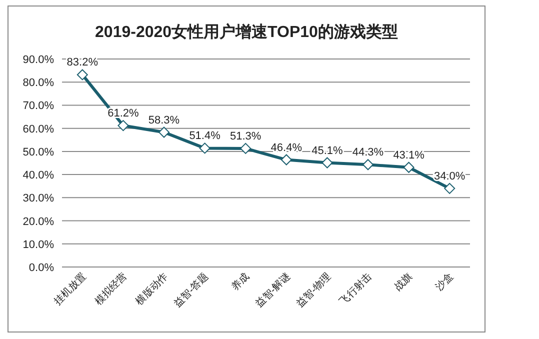 The height and width of the screenshot is (339, 539). What do you see at coordinates (246, 136) in the screenshot?
I see `data-label: 51.3%` at bounding box center [246, 136].